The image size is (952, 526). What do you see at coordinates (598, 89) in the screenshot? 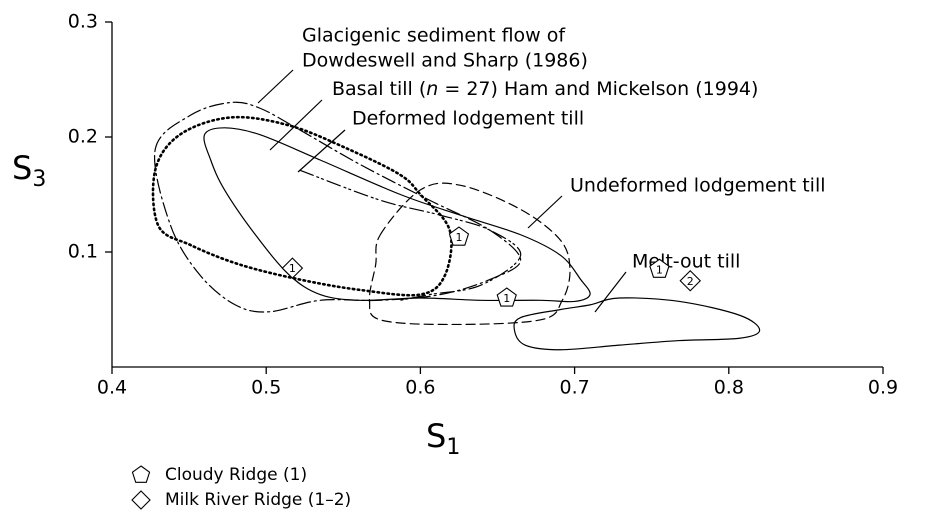
I see `annotation-part: = 27) Ham and Mickelson (1994)` at bounding box center [598, 89].